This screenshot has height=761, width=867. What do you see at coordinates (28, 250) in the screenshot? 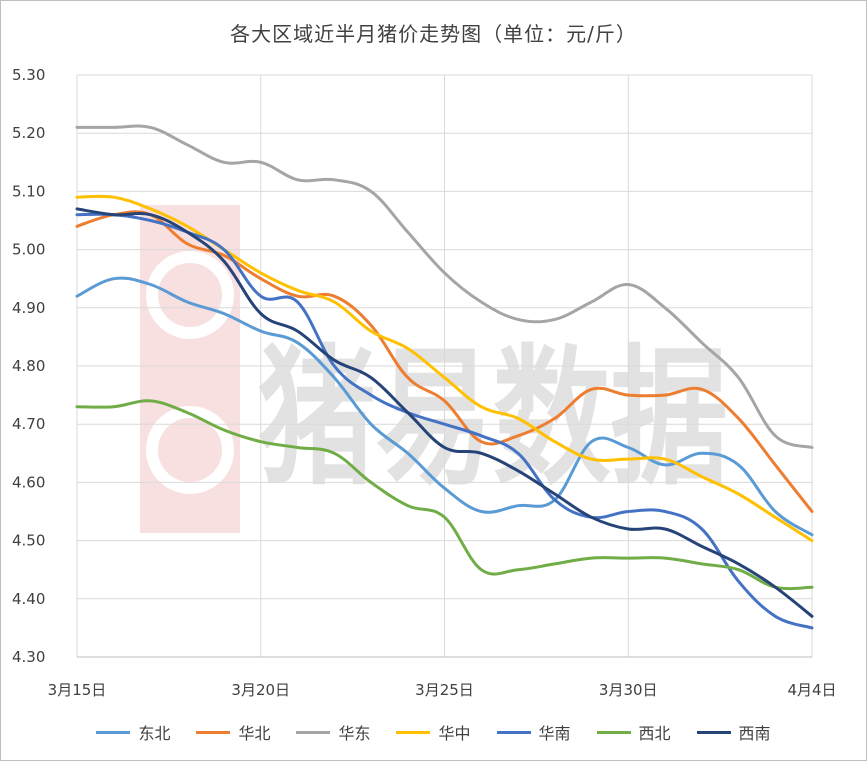
I see `y-tick-label: 5.00` at bounding box center [28, 250].